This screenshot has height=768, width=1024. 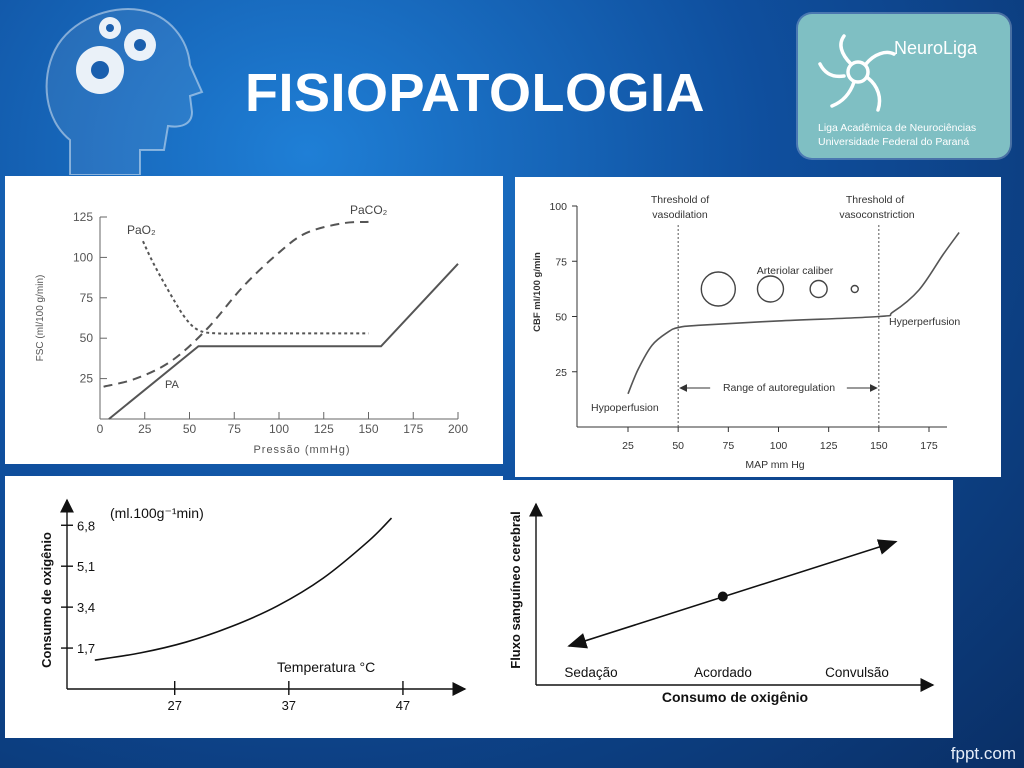 What do you see at coordinates (83, 257) in the screenshot?
I see `c1-y-tick-label: 100` at bounding box center [83, 257].